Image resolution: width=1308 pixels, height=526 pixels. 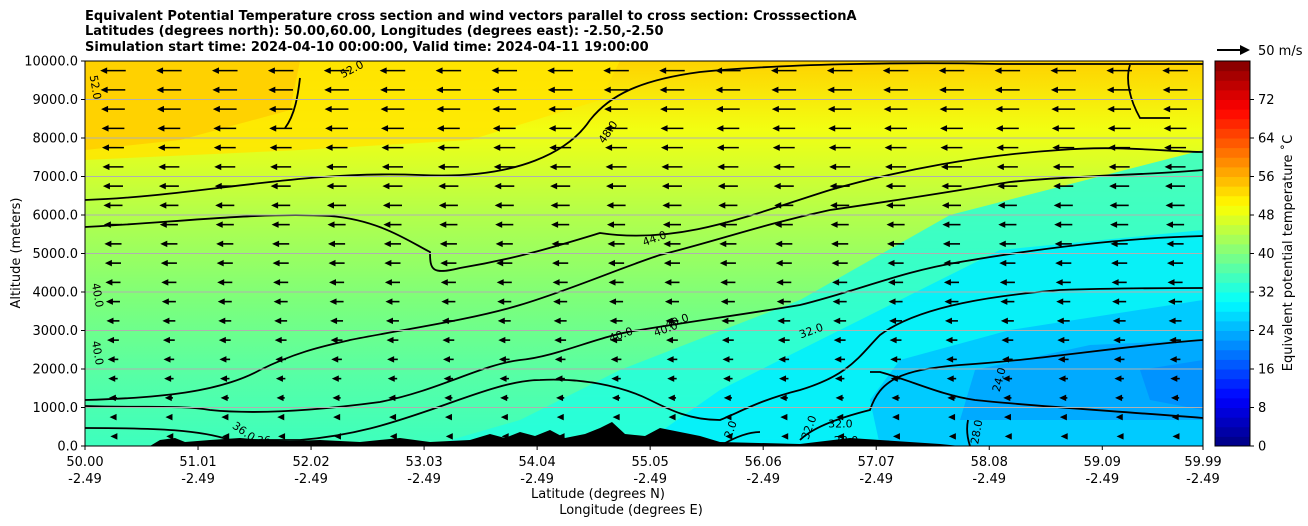 I want to click on x-tick-label-lat: 56.06, so click(x=763, y=462).